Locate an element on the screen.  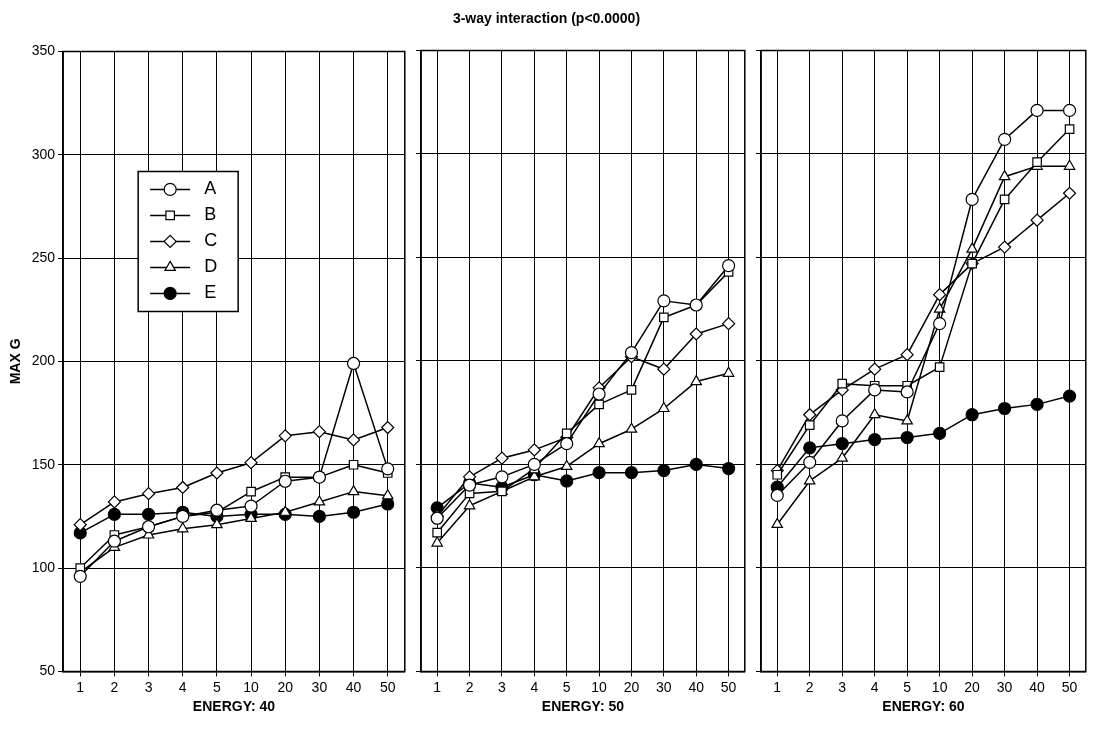
x-axis-title: ENERGY: 50 is located at coordinates (583, 706).